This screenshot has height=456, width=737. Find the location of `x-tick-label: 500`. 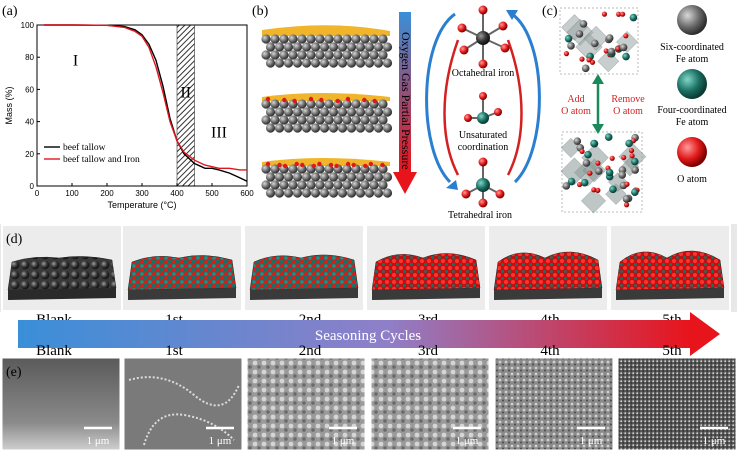

x-tick-label: 500 is located at coordinates (212, 193).